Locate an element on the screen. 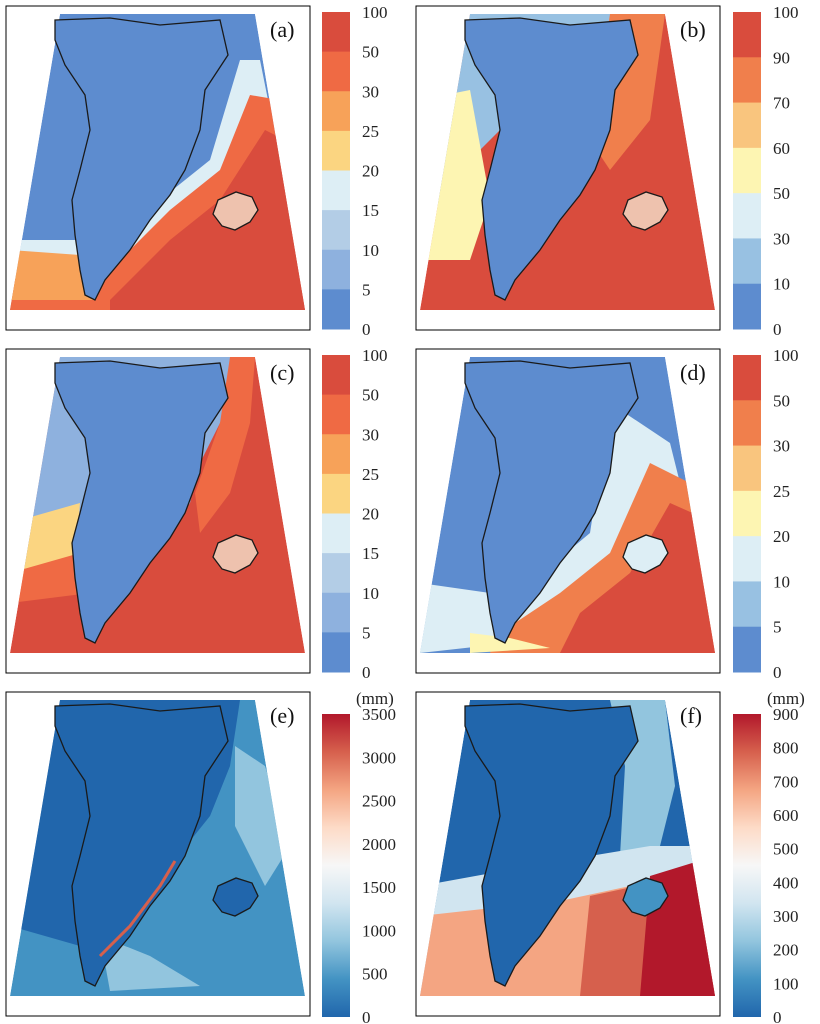  colorbar-tick-label: 1000 is located at coordinates (379, 930).